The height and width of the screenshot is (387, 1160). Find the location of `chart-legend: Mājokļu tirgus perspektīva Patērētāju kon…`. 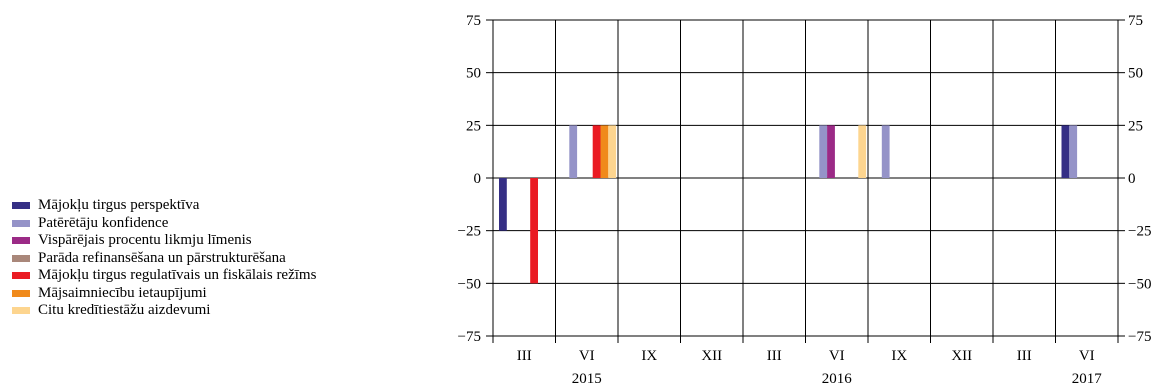

chart-legend: Mājokļu tirgus perspektīva Patērētāju kon… is located at coordinates (164, 258).